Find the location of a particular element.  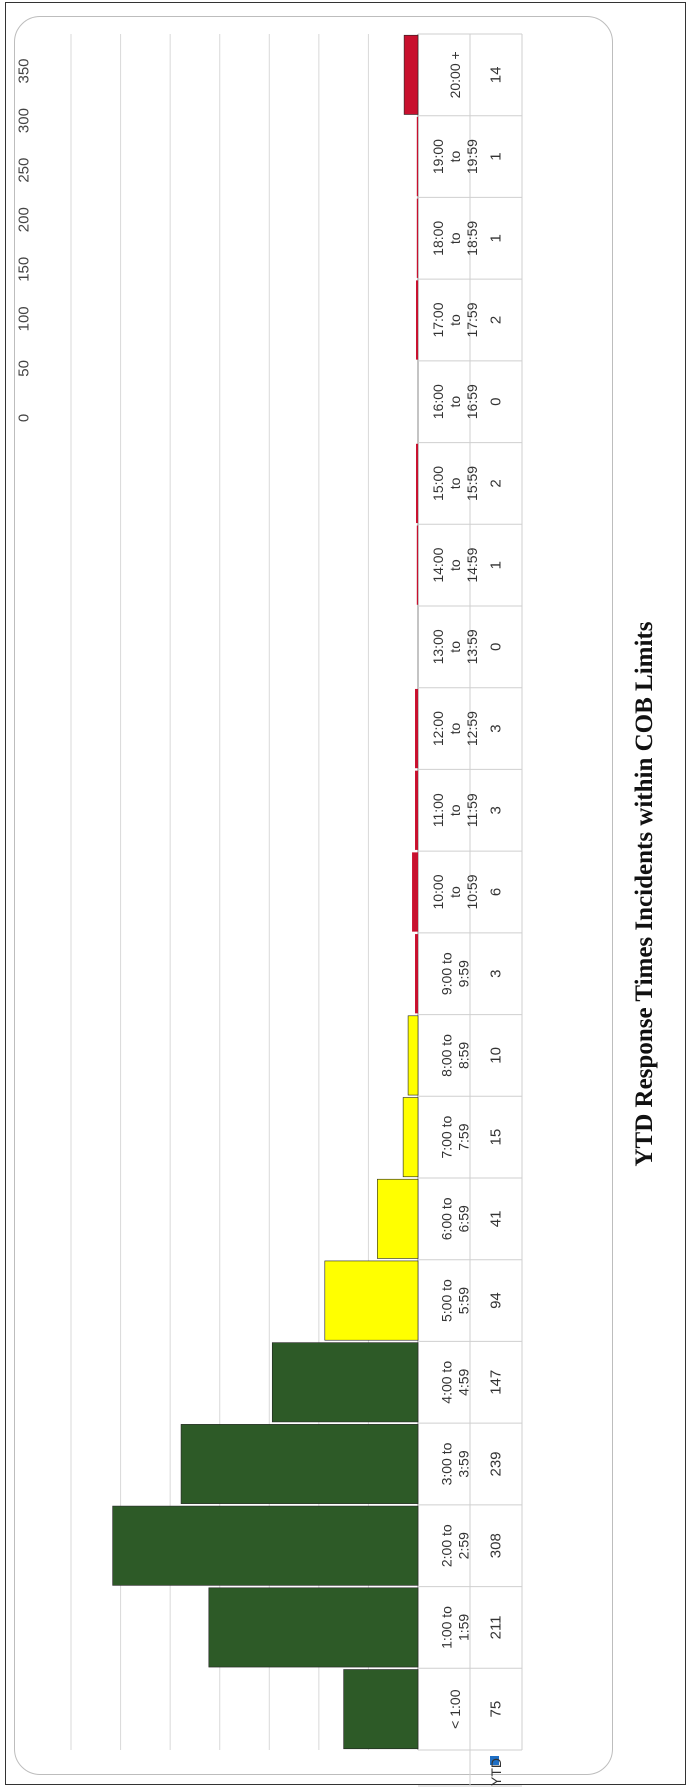

category-label: 7:59 is located at coordinates (464, 1136).